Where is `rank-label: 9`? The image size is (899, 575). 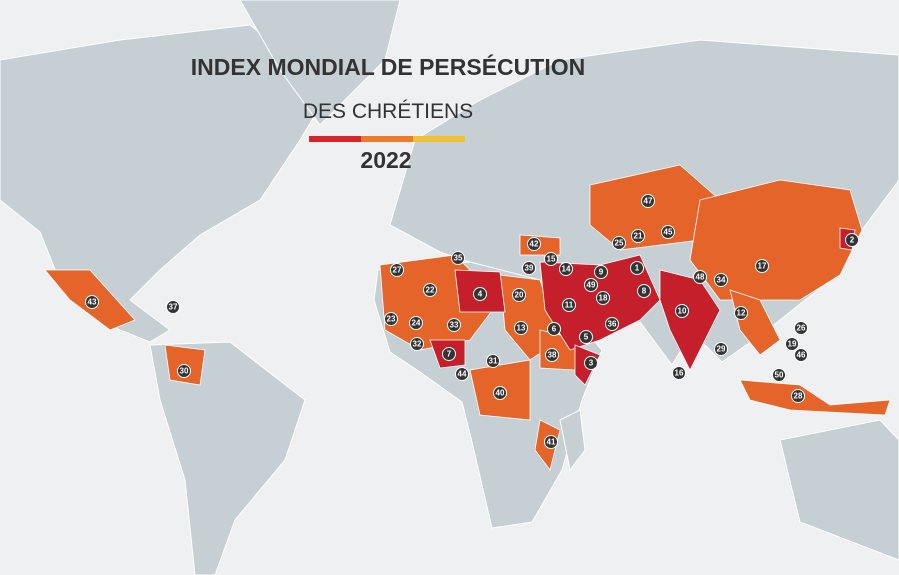 rank-label: 9 is located at coordinates (601, 272).